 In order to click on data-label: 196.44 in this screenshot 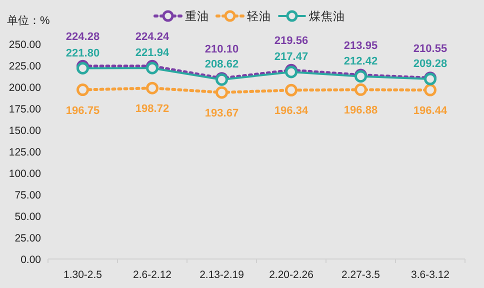, I will do `click(430, 111)`.